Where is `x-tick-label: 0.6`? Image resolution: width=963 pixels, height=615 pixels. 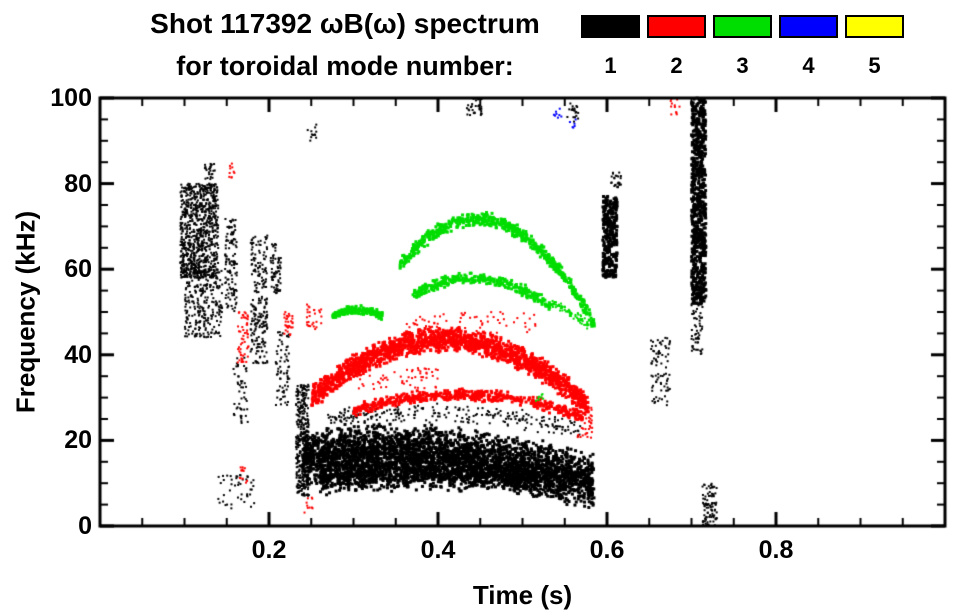
x-tick-label: 0.6 is located at coordinates (607, 550).